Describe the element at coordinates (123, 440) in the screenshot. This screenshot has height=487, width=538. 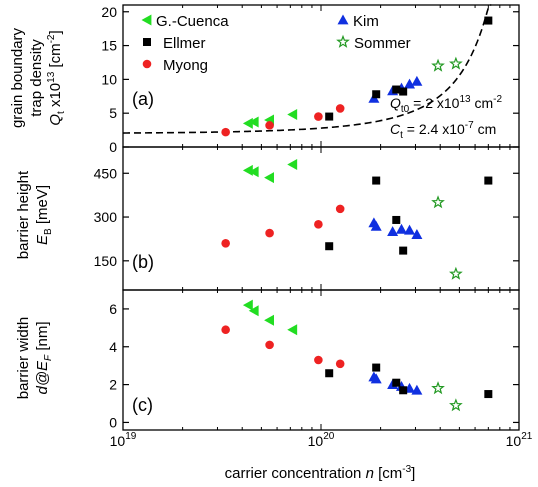
I see `xtick-label-1e19: 1019` at that location.